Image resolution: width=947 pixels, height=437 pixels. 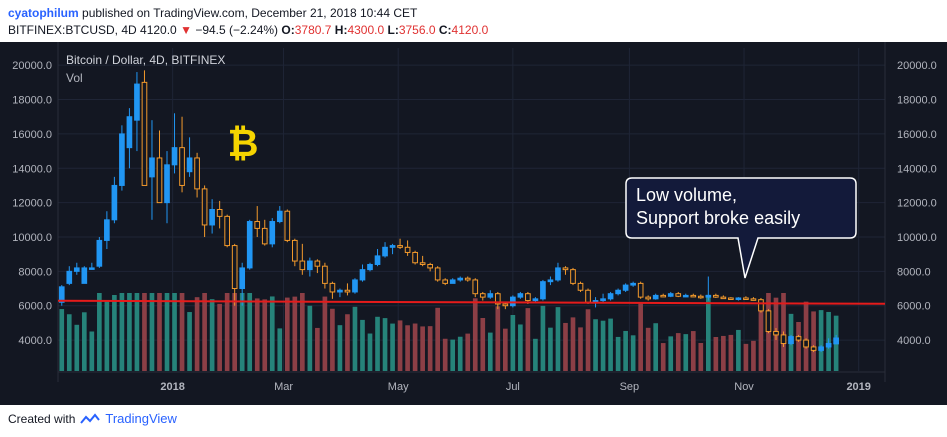 I want to click on high-label: H:, so click(x=341, y=30).